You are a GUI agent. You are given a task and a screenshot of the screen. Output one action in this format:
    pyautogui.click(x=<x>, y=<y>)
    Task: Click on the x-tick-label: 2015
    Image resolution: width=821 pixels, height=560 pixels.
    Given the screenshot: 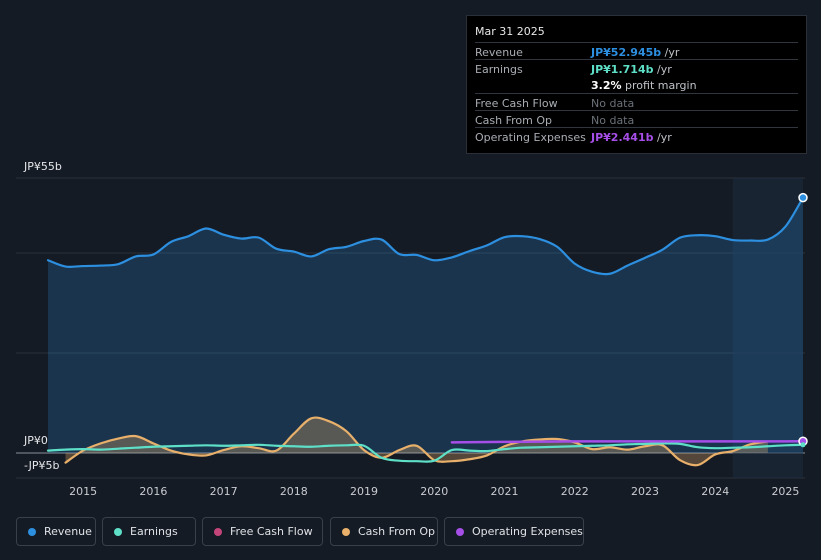 What is the action you would take?
    pyautogui.click(x=83, y=491)
    